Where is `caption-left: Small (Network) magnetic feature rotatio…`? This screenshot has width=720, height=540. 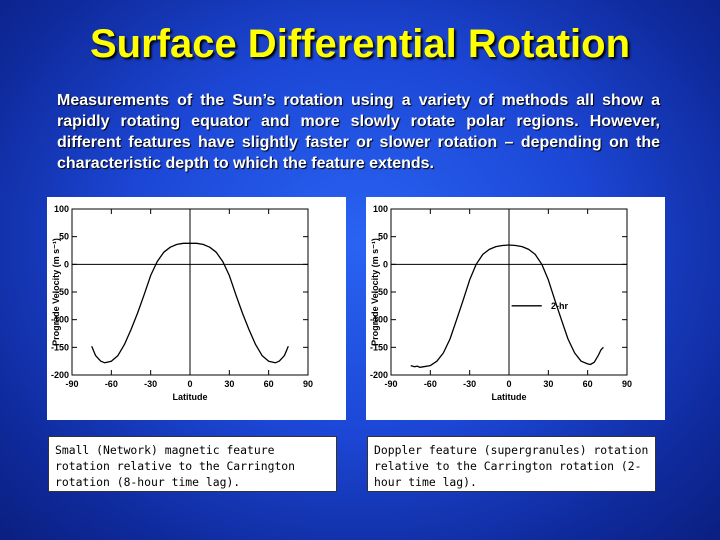
caption-left: Small (Network) magnetic feature rotatio… is located at coordinates (192, 464).